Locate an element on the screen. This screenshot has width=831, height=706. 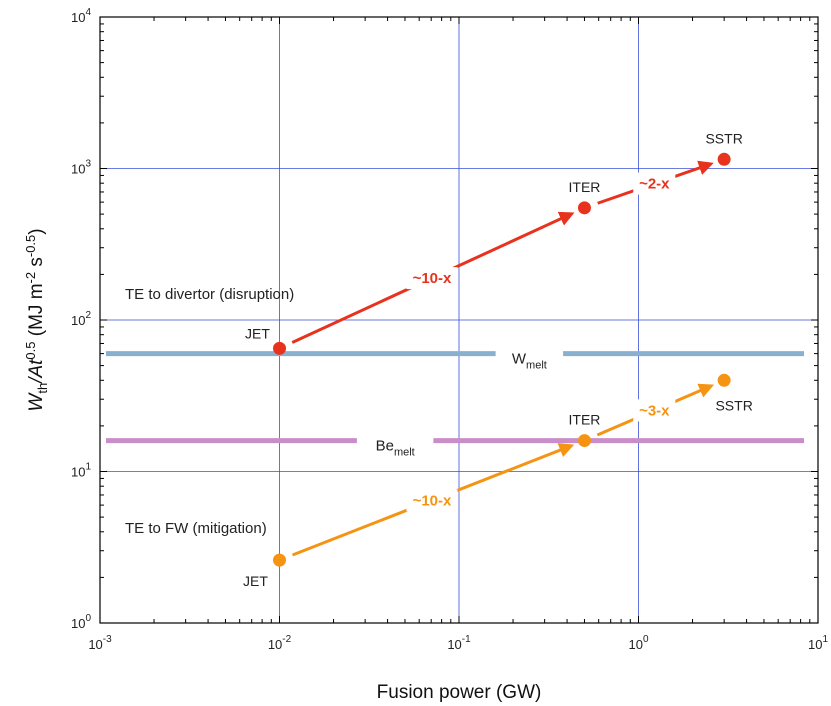
y-tick-label: 10⁴ is located at coordinates (81, 16).